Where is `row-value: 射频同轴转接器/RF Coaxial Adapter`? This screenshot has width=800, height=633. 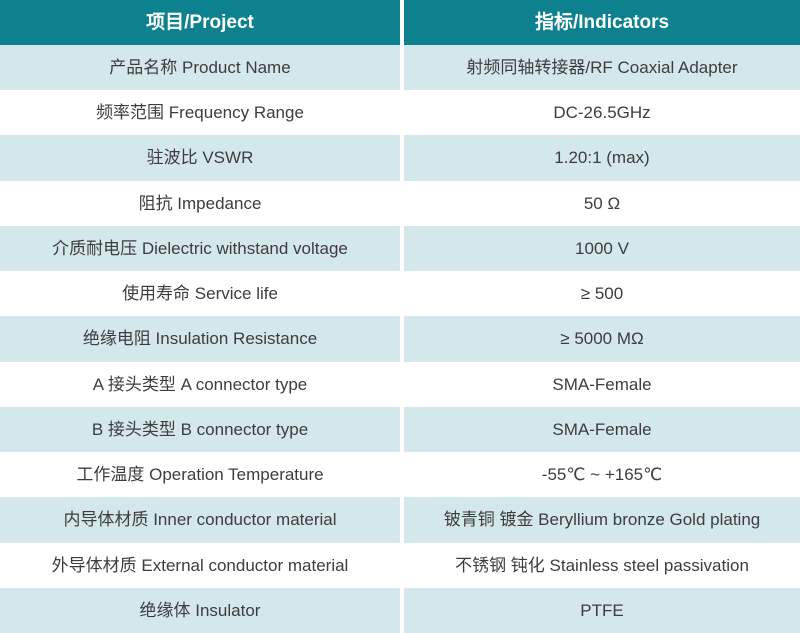 row-value: 射频同轴转接器/RF Coaxial Adapter is located at coordinates (602, 67).